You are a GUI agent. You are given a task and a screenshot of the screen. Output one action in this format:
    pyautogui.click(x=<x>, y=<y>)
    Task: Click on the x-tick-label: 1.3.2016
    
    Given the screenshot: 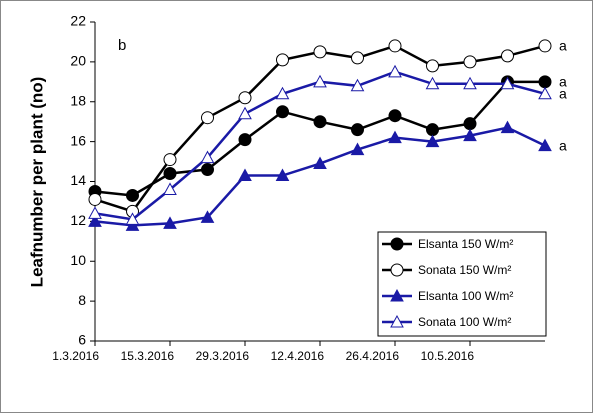 What is the action you would take?
    pyautogui.click(x=75, y=356)
    